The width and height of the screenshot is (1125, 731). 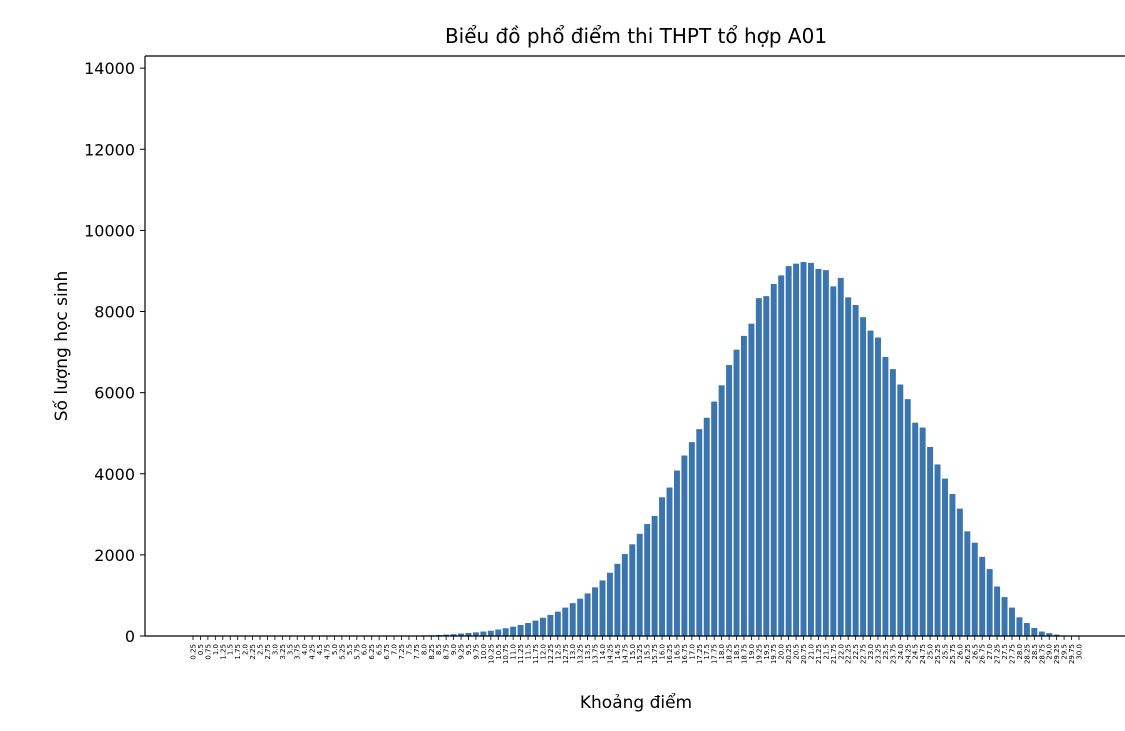 What do you see at coordinates (624, 595) in the screenshot?
I see `bar-14.75` at bounding box center [624, 595].